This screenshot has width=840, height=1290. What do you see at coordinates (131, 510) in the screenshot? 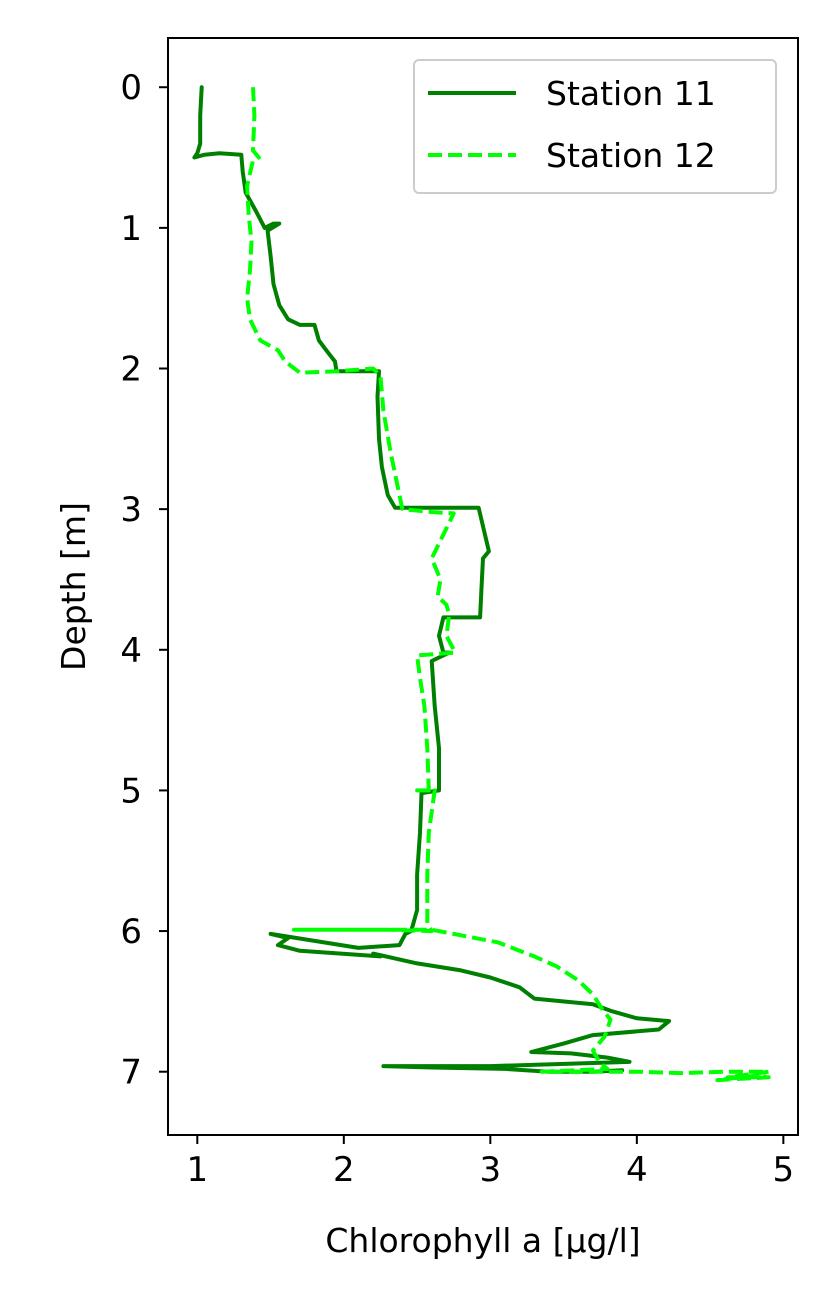
I see `y-tick-label: 3` at bounding box center [131, 510].